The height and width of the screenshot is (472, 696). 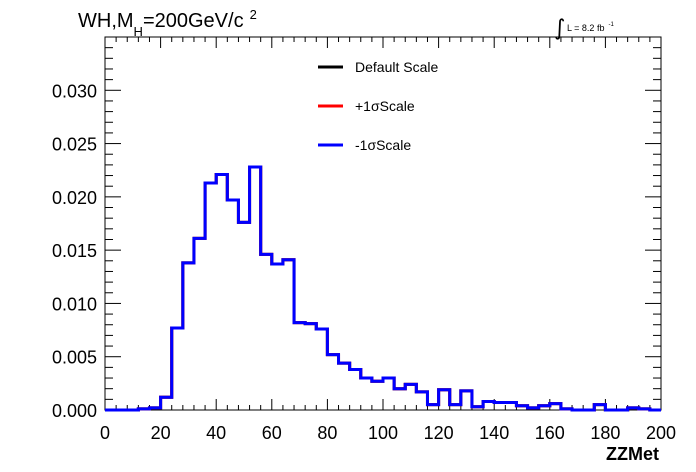 I want to click on y-tick-label: 0.025, so click(x=74, y=145).